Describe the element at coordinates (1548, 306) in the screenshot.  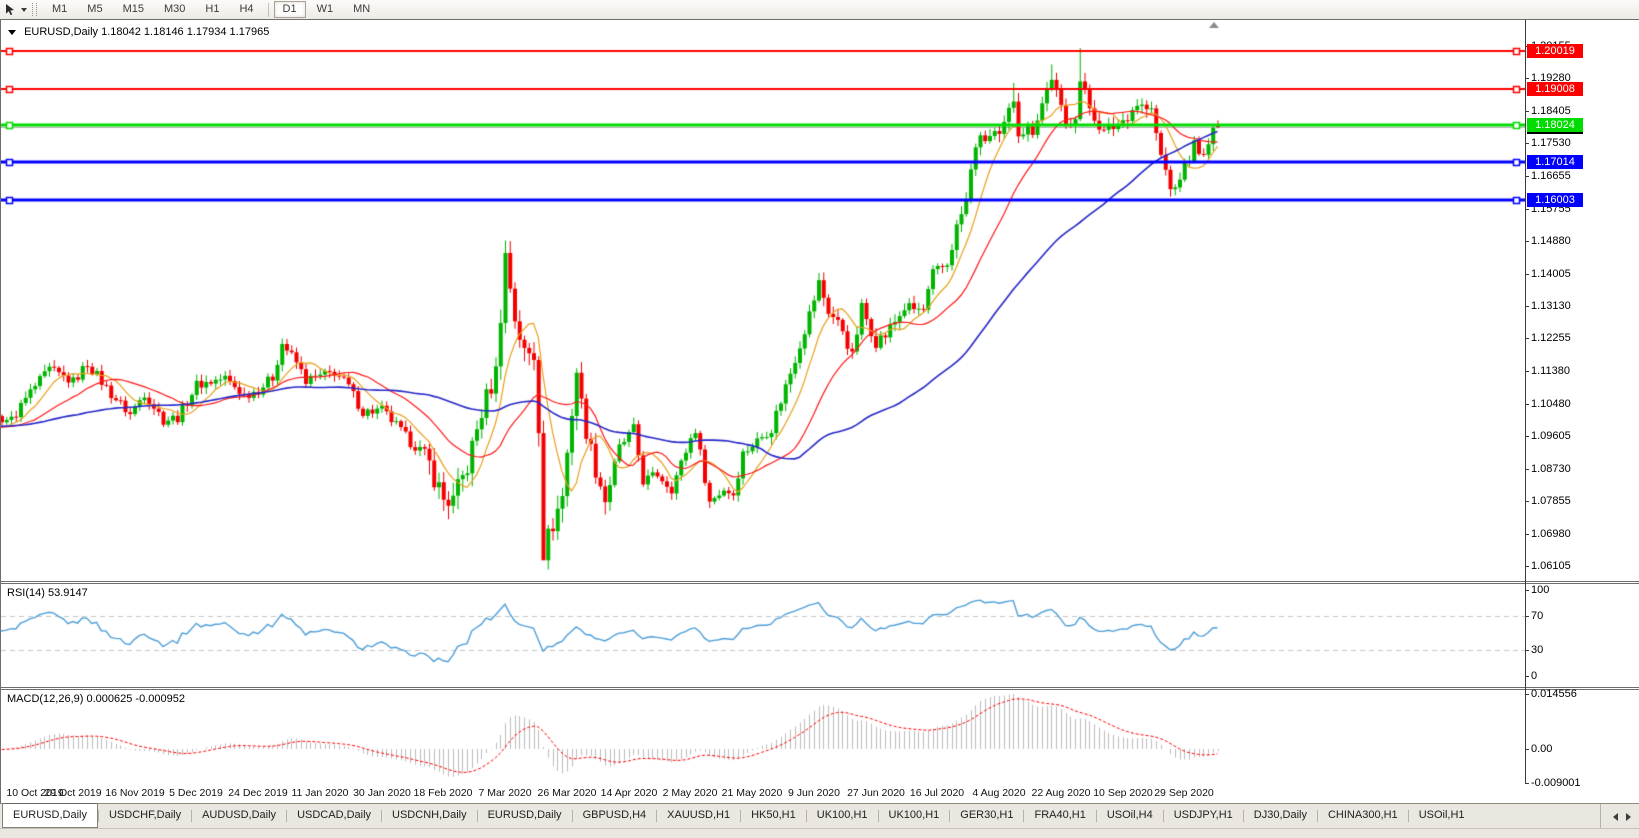
I see `price-tick: 1.13130` at that location.